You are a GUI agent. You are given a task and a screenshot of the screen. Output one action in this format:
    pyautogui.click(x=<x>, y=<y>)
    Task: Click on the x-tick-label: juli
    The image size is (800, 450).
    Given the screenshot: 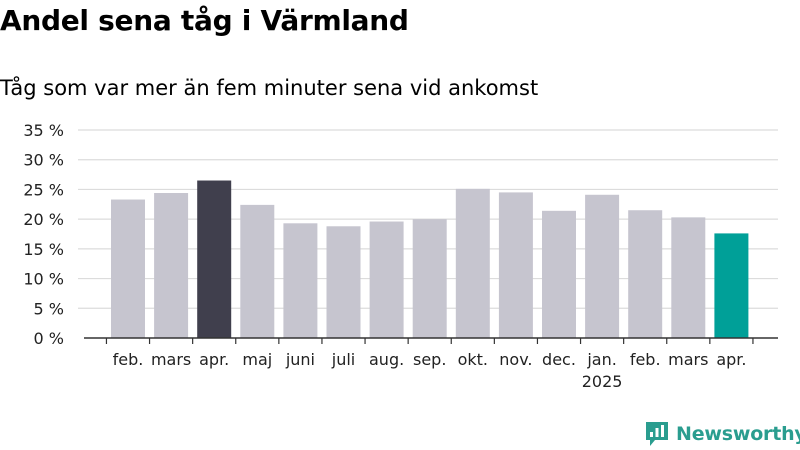 What is the action you would take?
    pyautogui.click(x=343, y=359)
    